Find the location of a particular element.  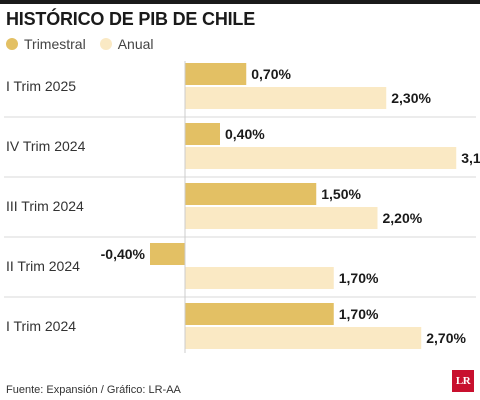

lr-logo: LR is located at coordinates (463, 381).